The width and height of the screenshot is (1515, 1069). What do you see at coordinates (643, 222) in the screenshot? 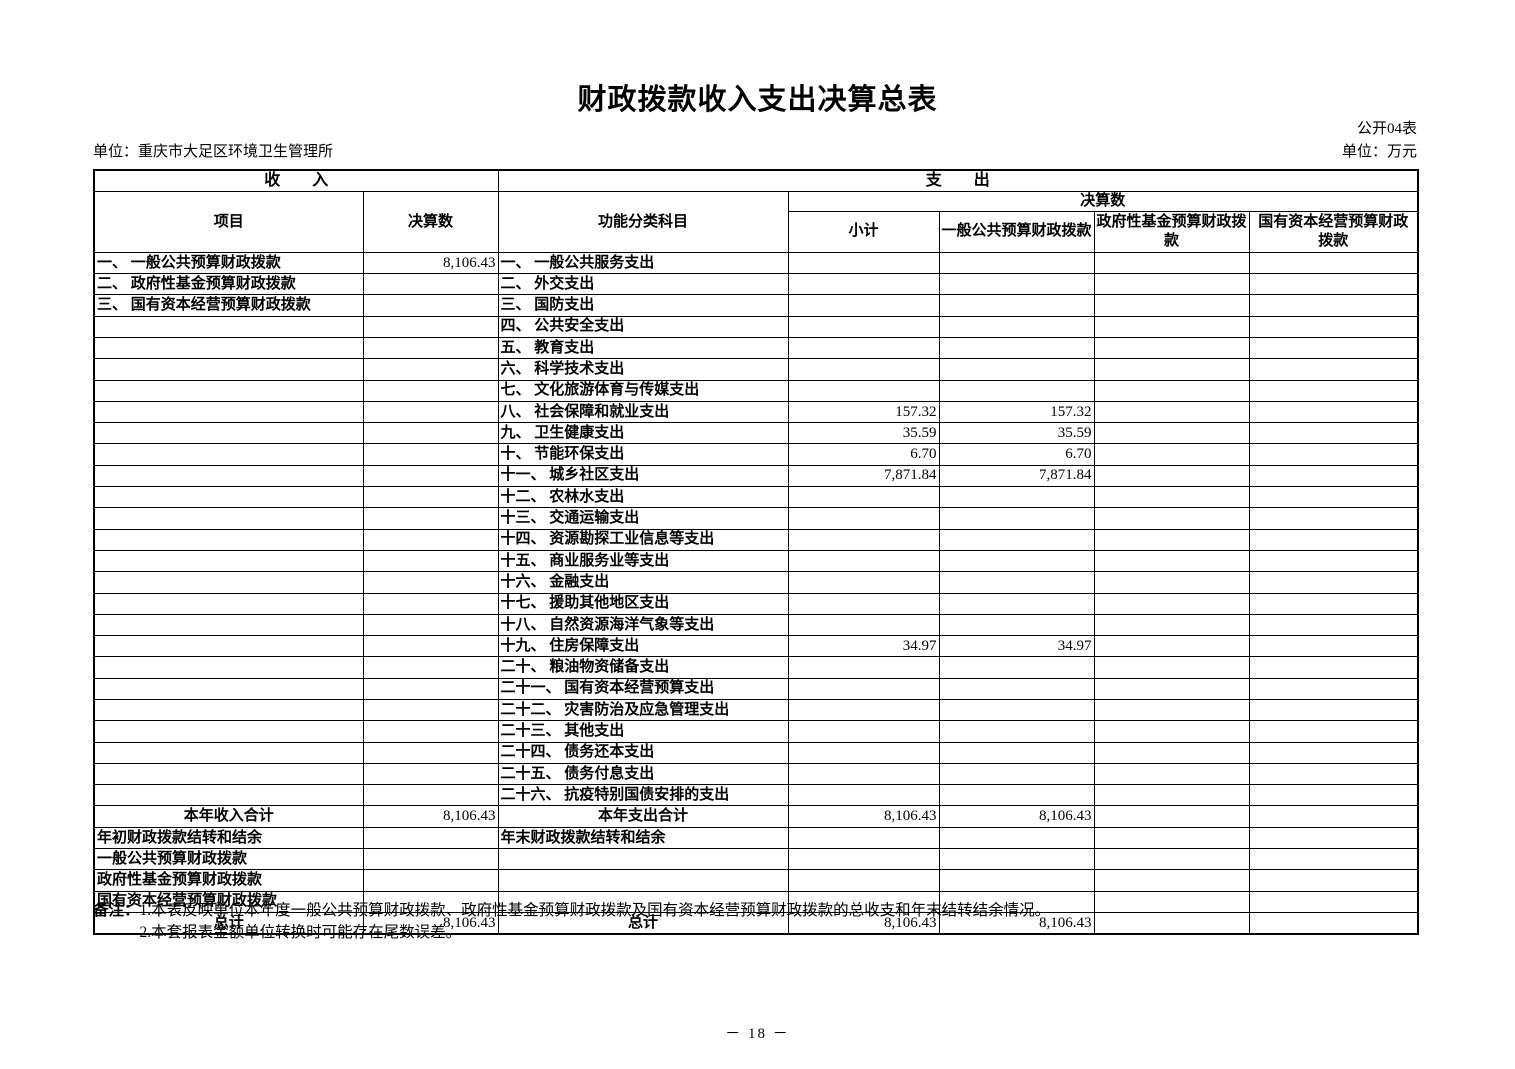
I see `col-header-functional-category: 功能分类科目` at bounding box center [643, 222].